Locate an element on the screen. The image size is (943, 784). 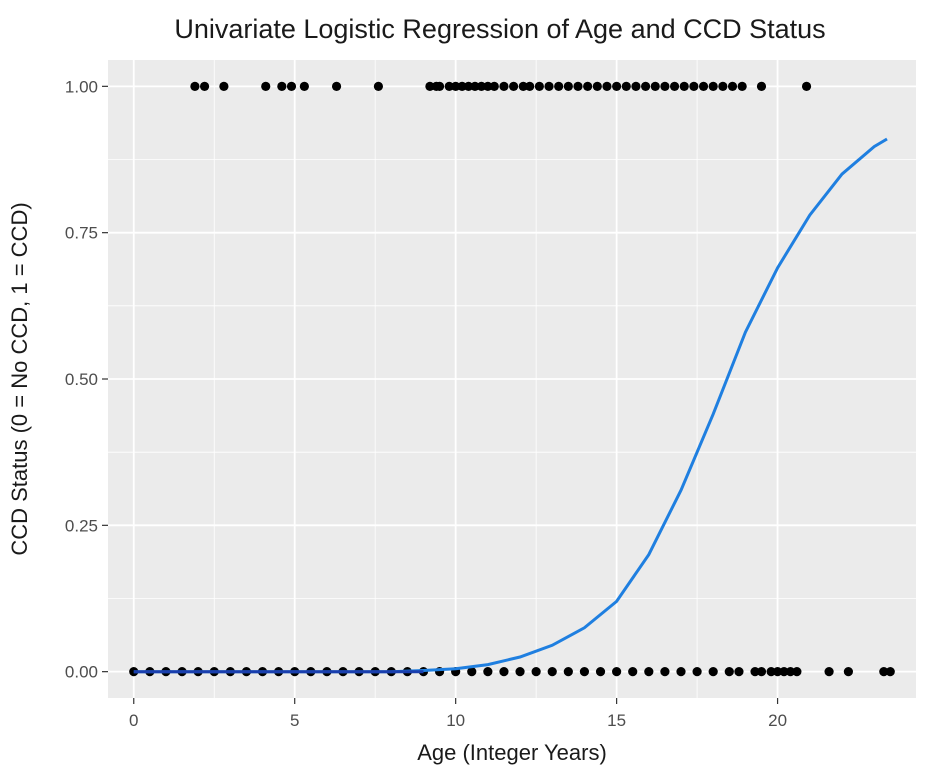
x-tick-label: 20 is located at coordinates (777, 720).